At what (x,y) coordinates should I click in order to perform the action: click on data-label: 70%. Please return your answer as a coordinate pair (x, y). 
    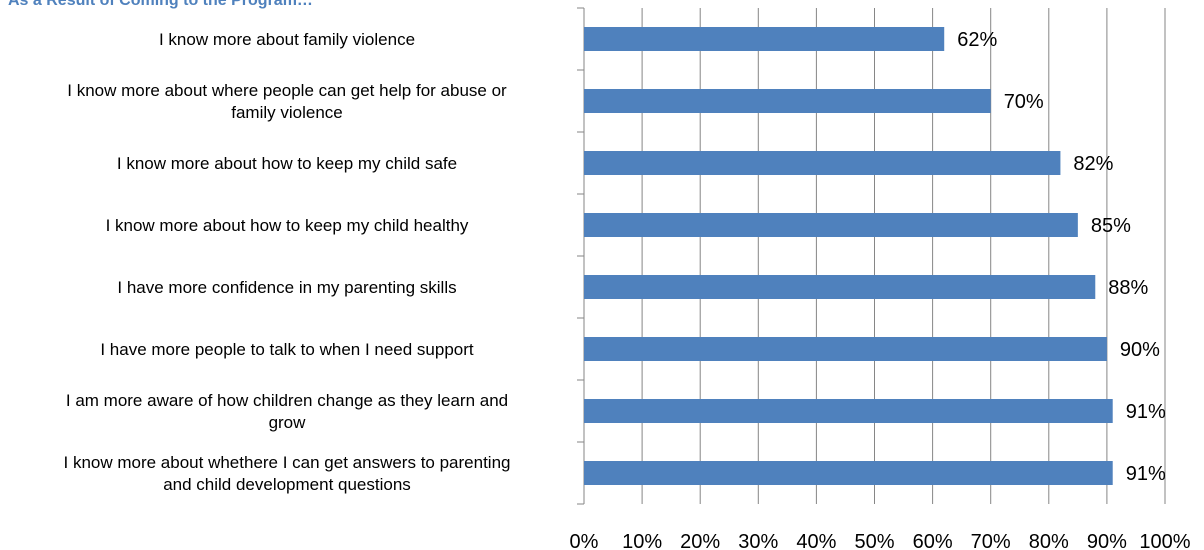
    Looking at the image, I should click on (1024, 102).